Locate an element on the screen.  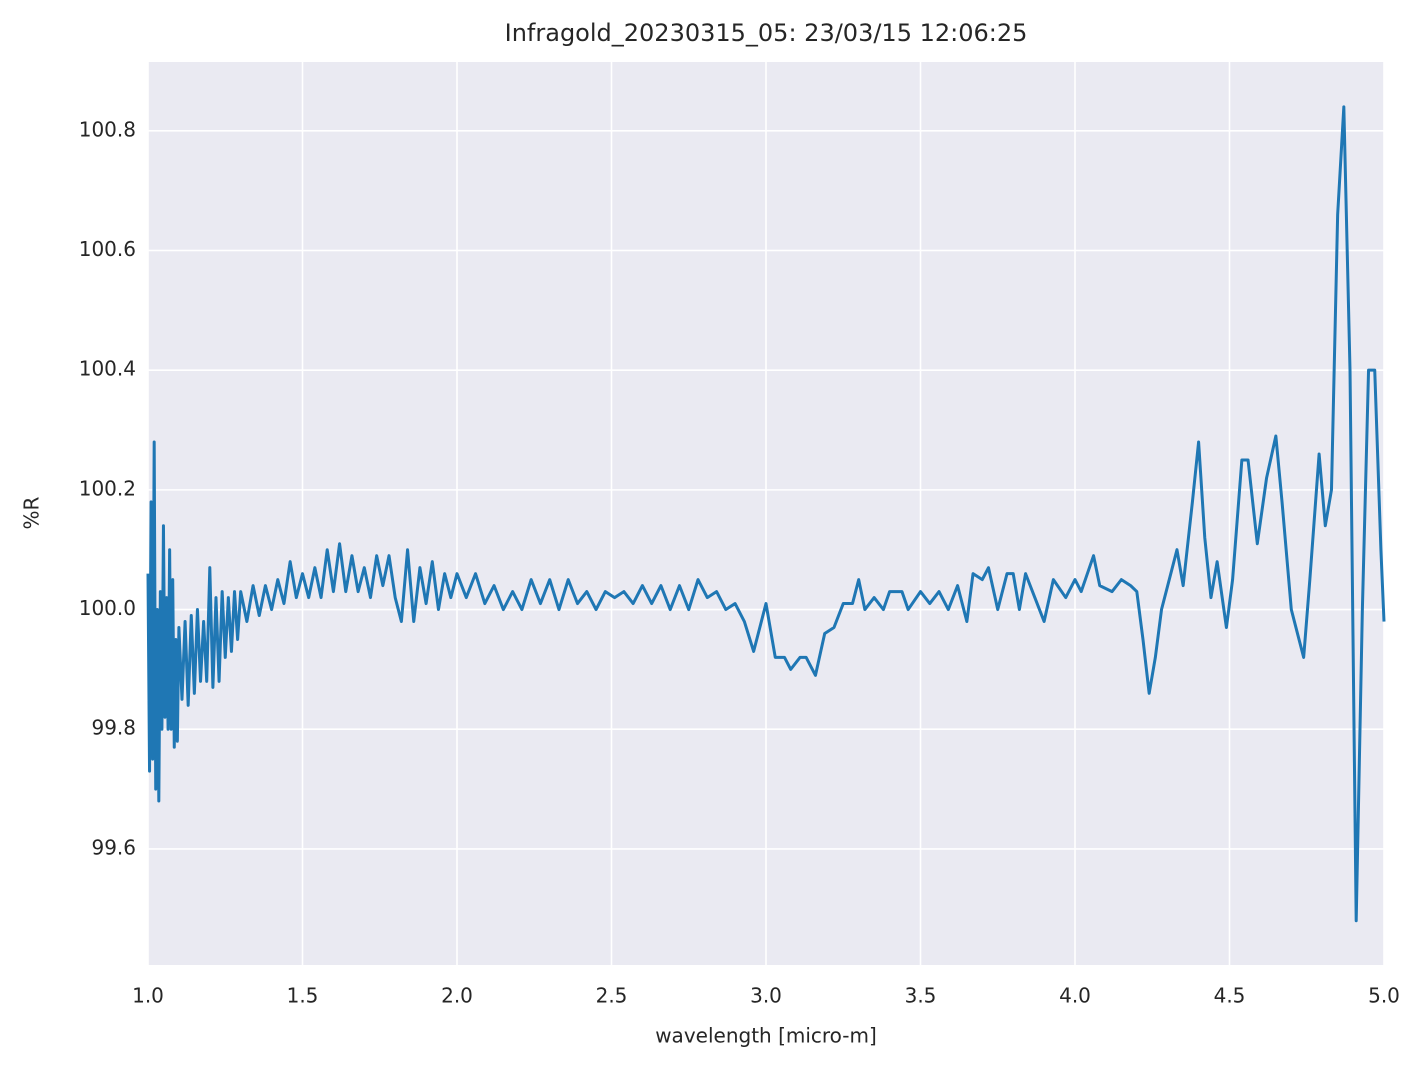
x-tick-label: 2.5 is located at coordinates (612, 996).